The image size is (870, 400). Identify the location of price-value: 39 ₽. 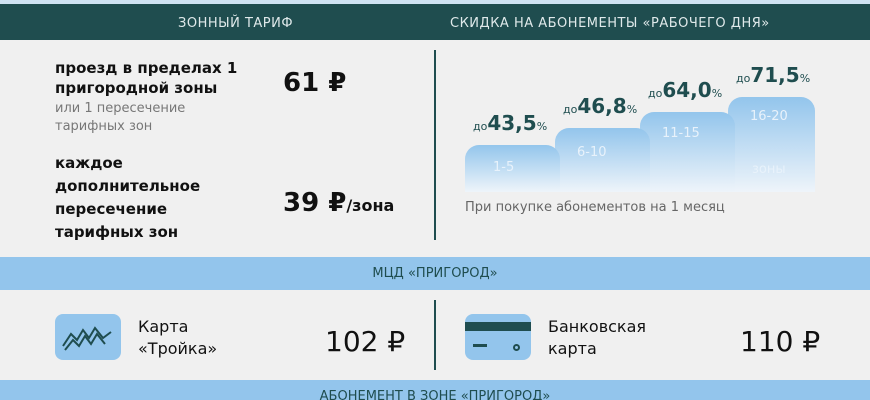
(315, 203).